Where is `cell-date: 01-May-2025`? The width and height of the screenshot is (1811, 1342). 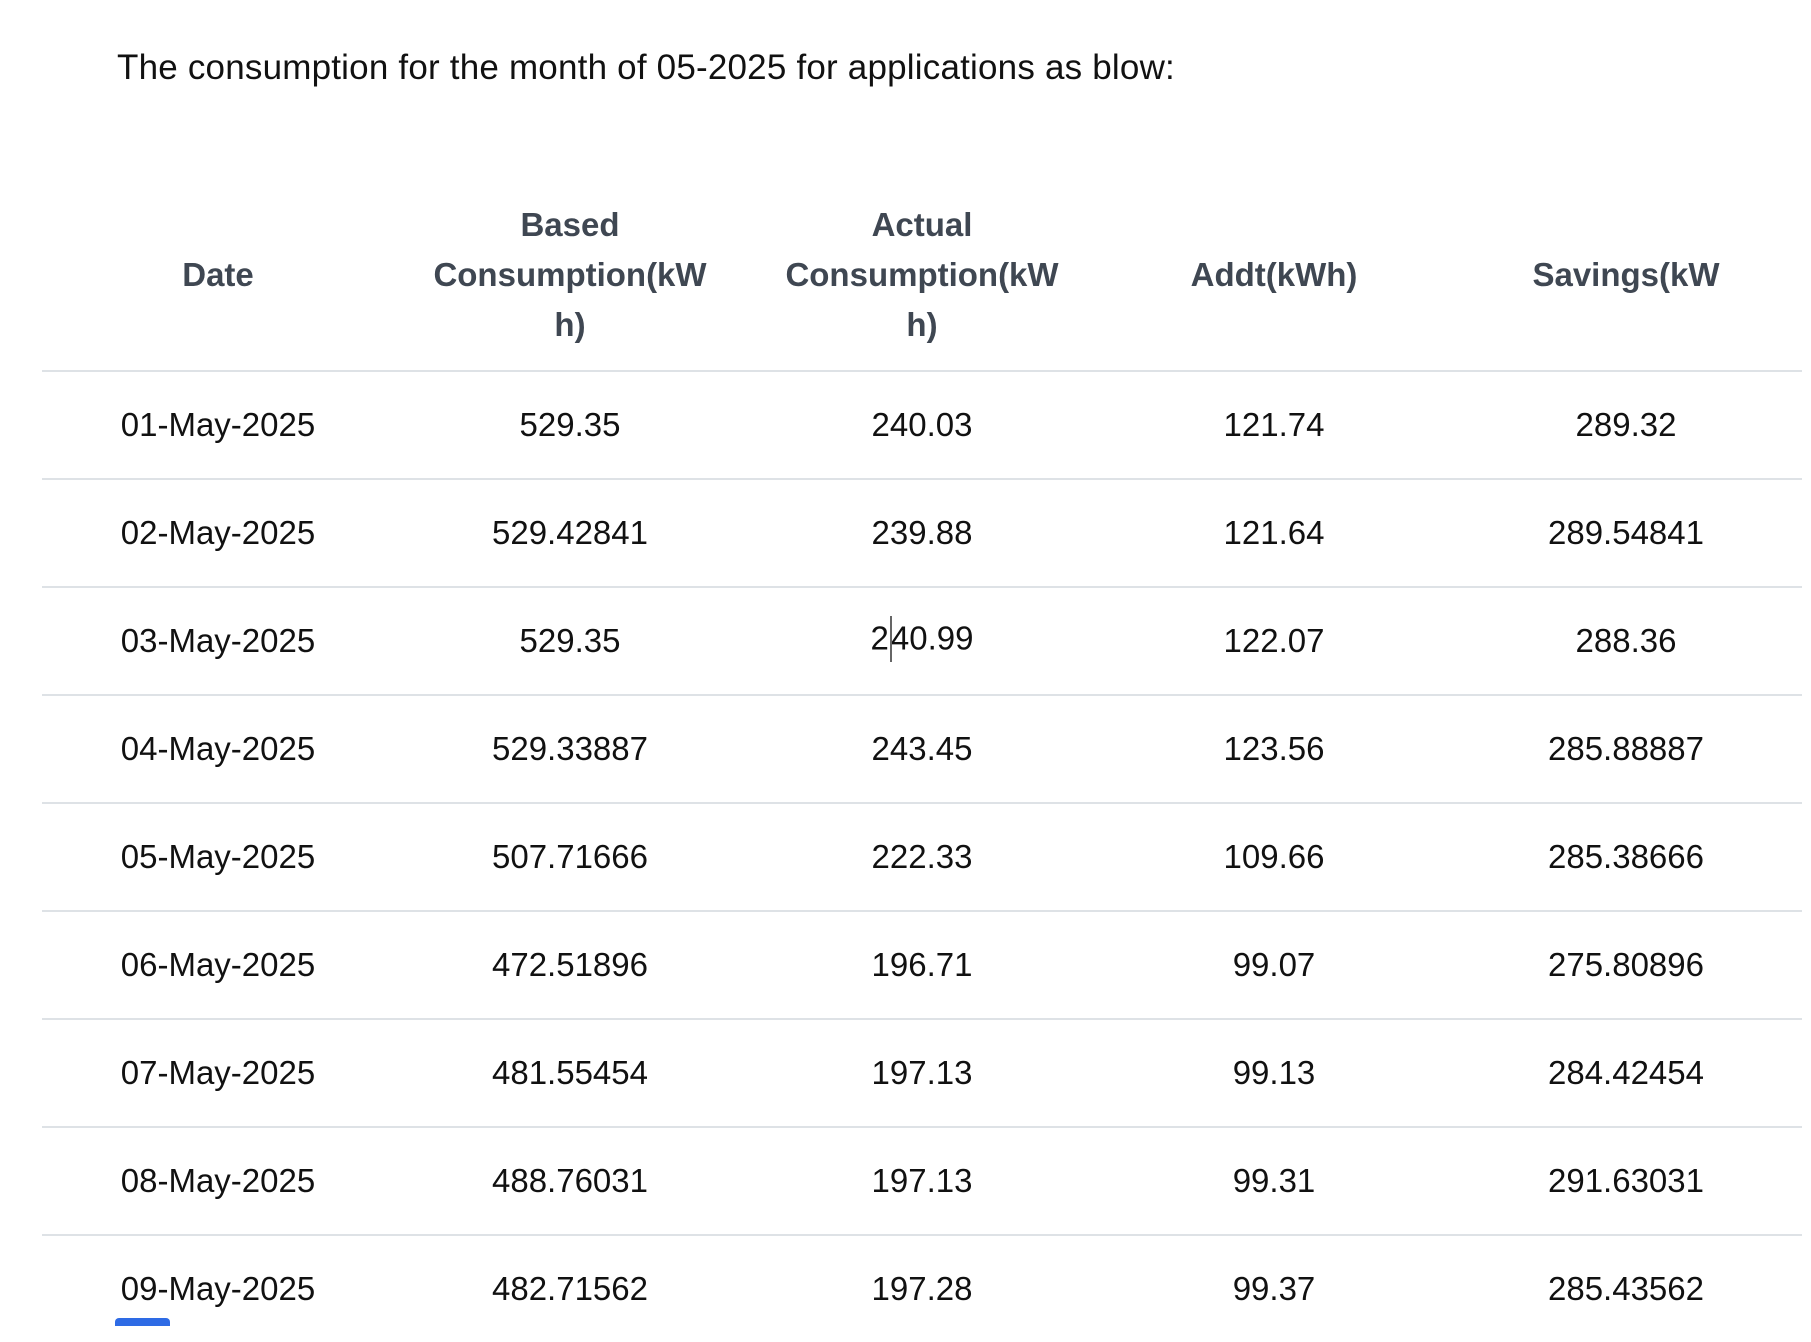
cell-date: 01-May-2025 is located at coordinates (218, 424).